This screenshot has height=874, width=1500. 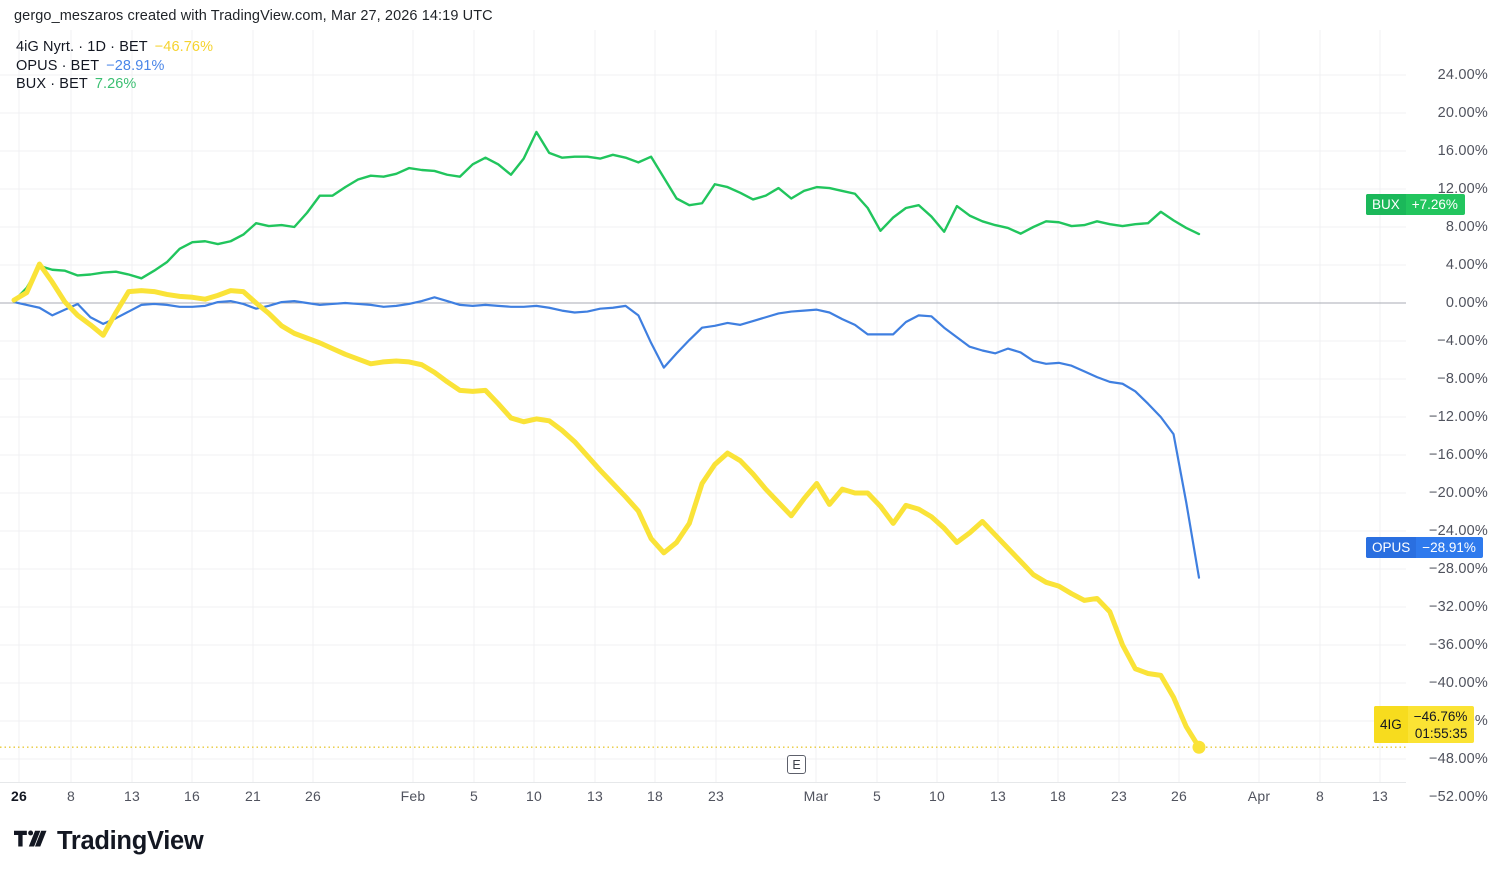 What do you see at coordinates (1440, 724) in the screenshot?
I see `badge-value: −46.76% 01:55:35` at bounding box center [1440, 724].